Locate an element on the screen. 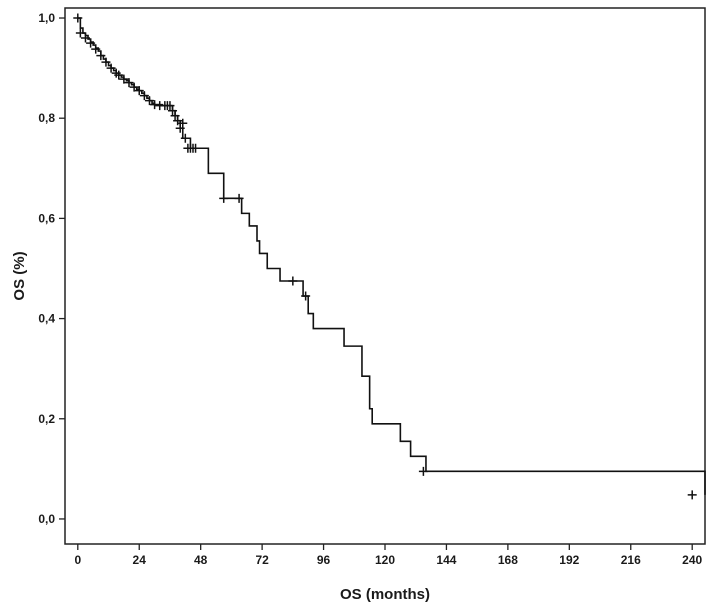  x-tick-label: 216 is located at coordinates (631, 560).